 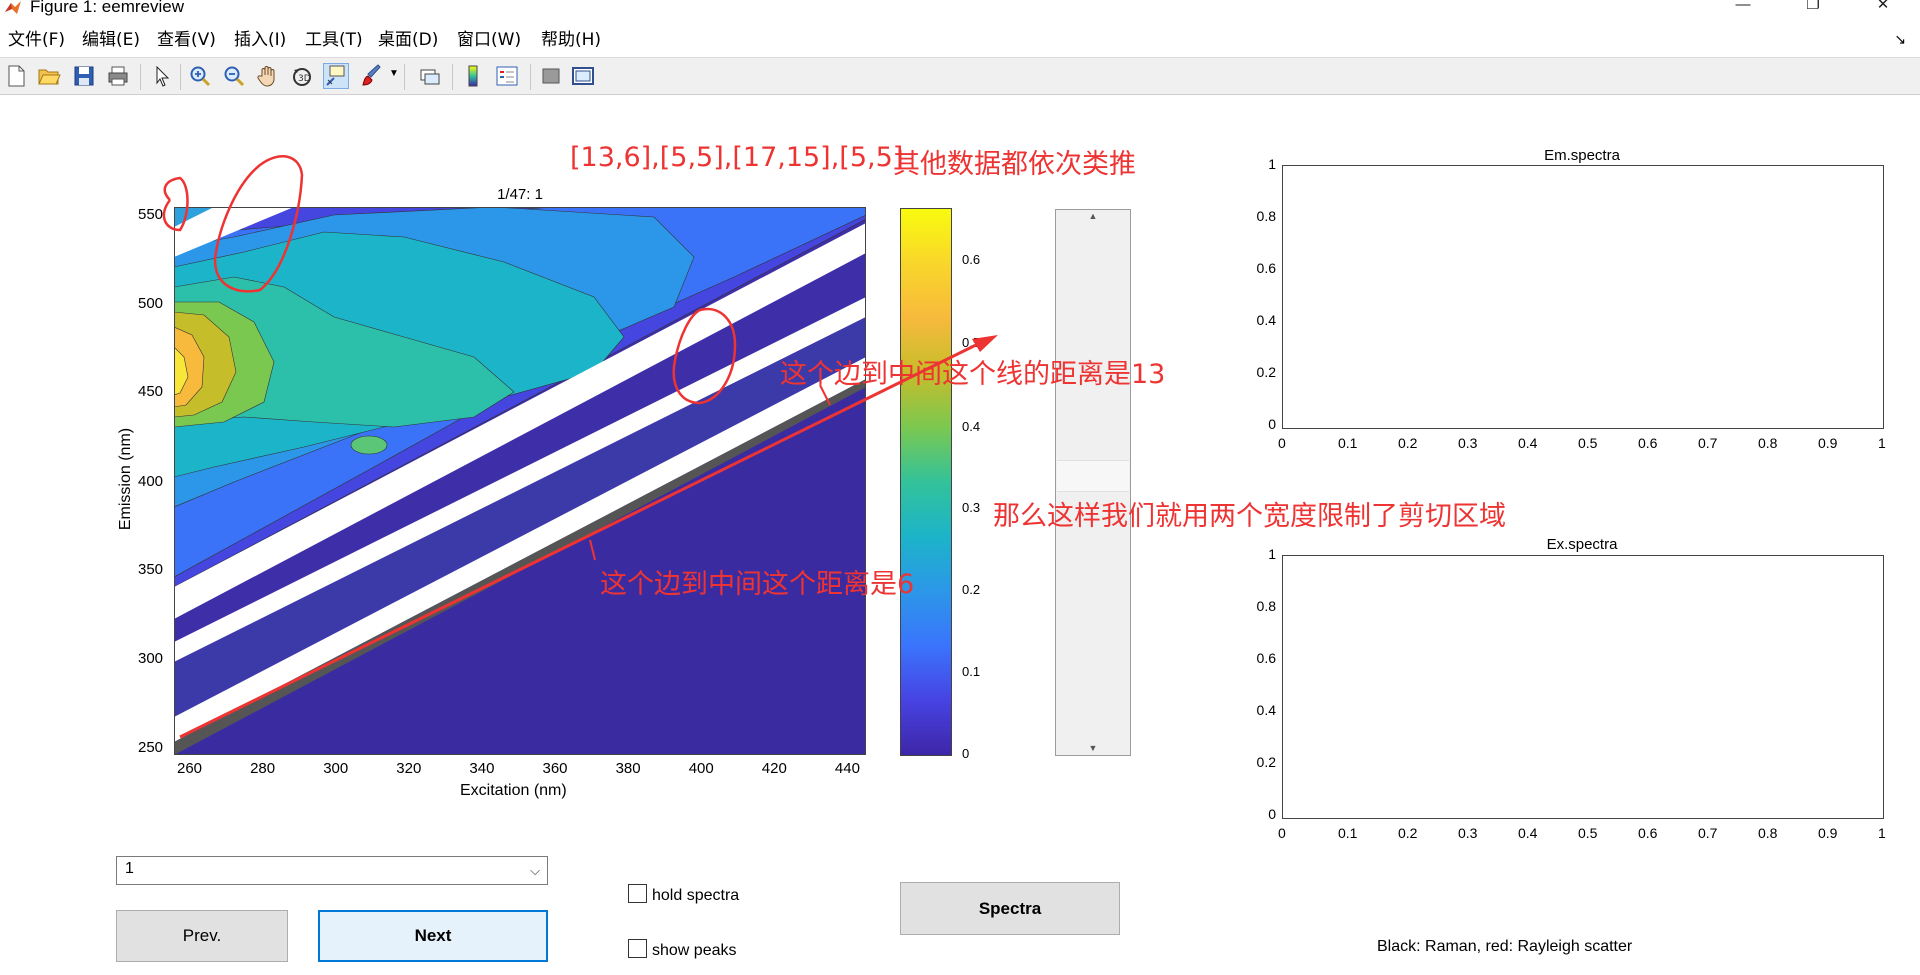 I want to click on brush-icon, so click(x=372, y=76).